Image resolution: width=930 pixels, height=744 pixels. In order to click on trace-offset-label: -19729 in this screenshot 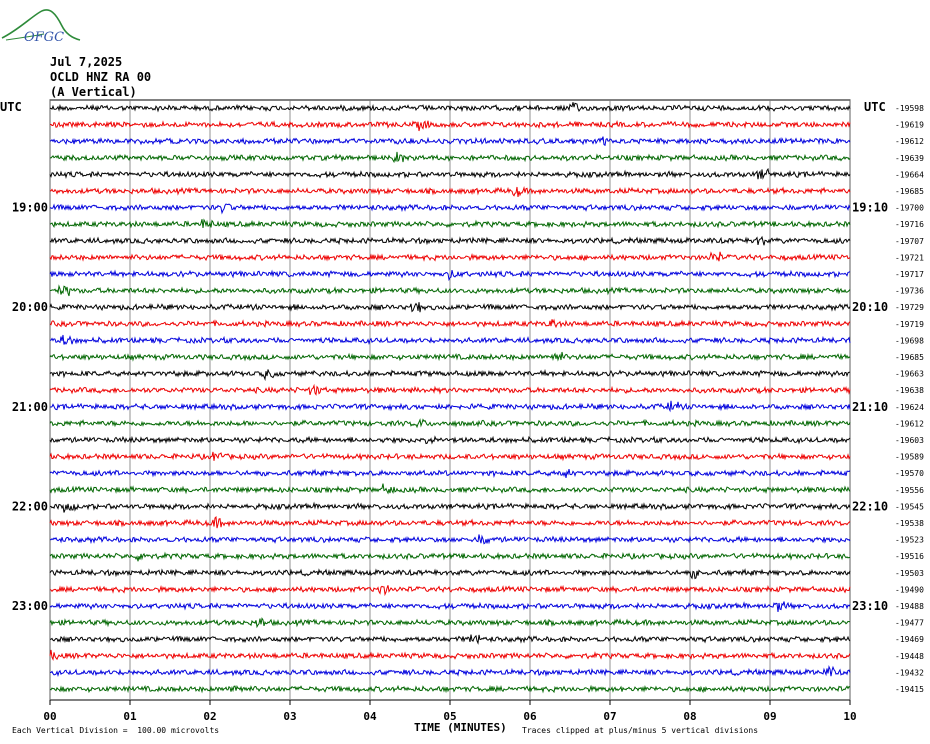, I will do `click(909, 307)`.